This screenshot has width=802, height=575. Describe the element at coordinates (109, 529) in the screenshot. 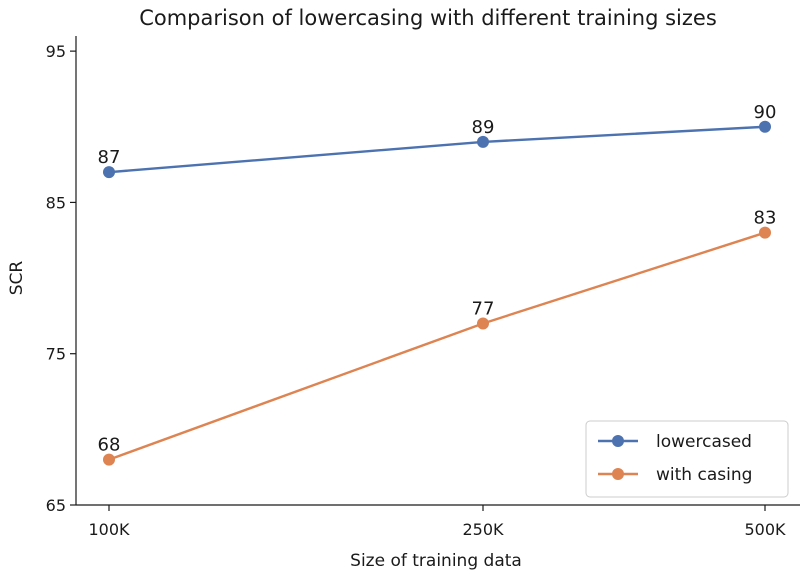

I see `x-tick-label: 100K` at that location.